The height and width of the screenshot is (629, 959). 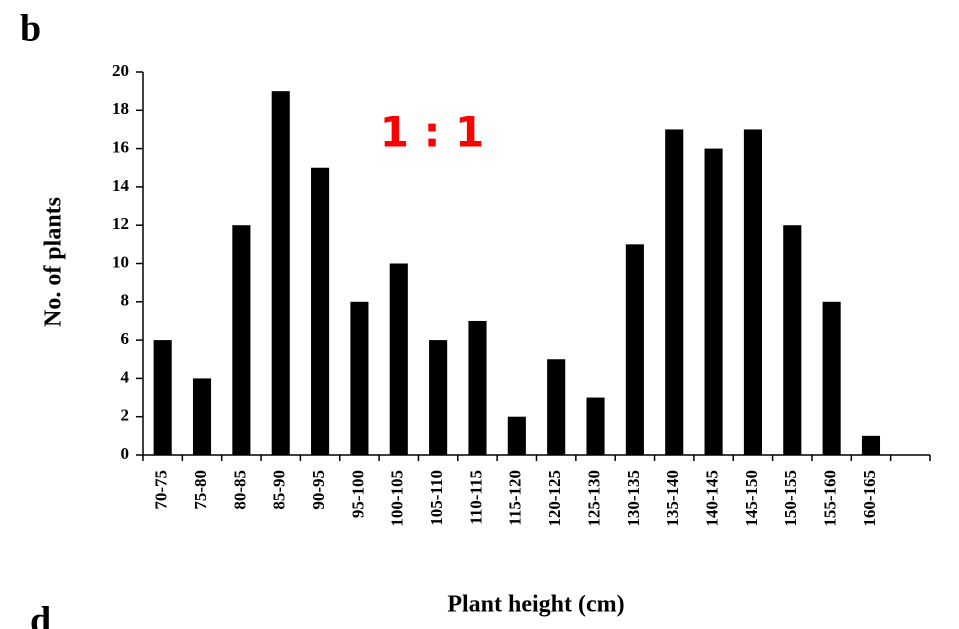 I want to click on x-tick-label: 80-85, so click(x=239, y=490).